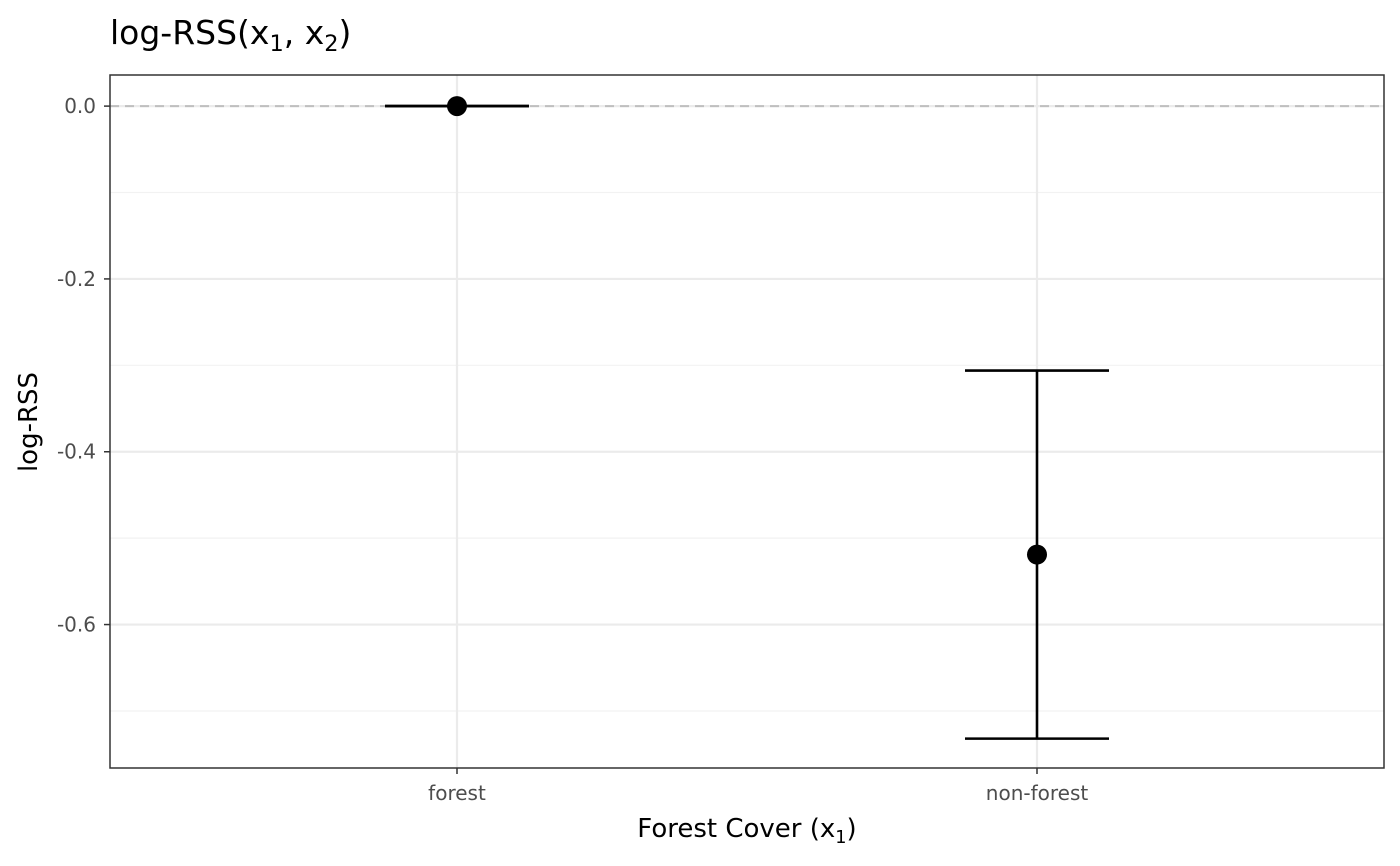 The height and width of the screenshot is (866, 1400). What do you see at coordinates (746, 831) in the screenshot?
I see `x-axis-title: Forest Cover (x1)` at bounding box center [746, 831].